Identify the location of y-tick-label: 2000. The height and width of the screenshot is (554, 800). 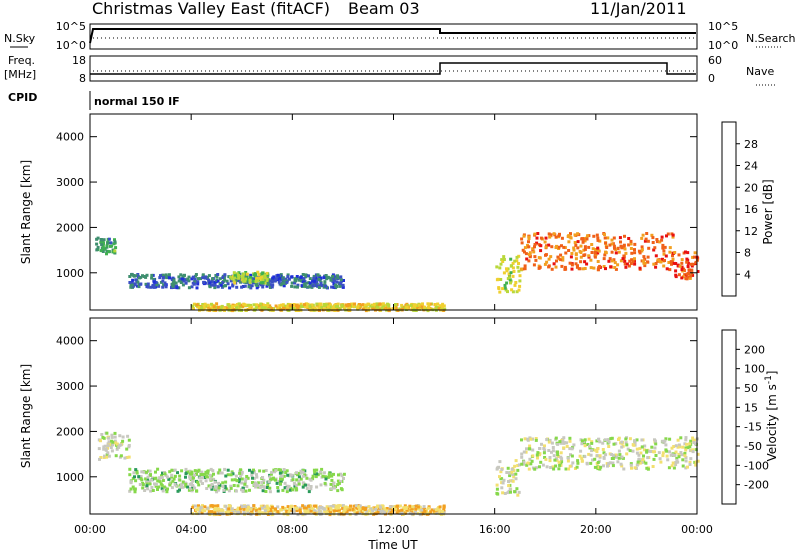
(70, 431).